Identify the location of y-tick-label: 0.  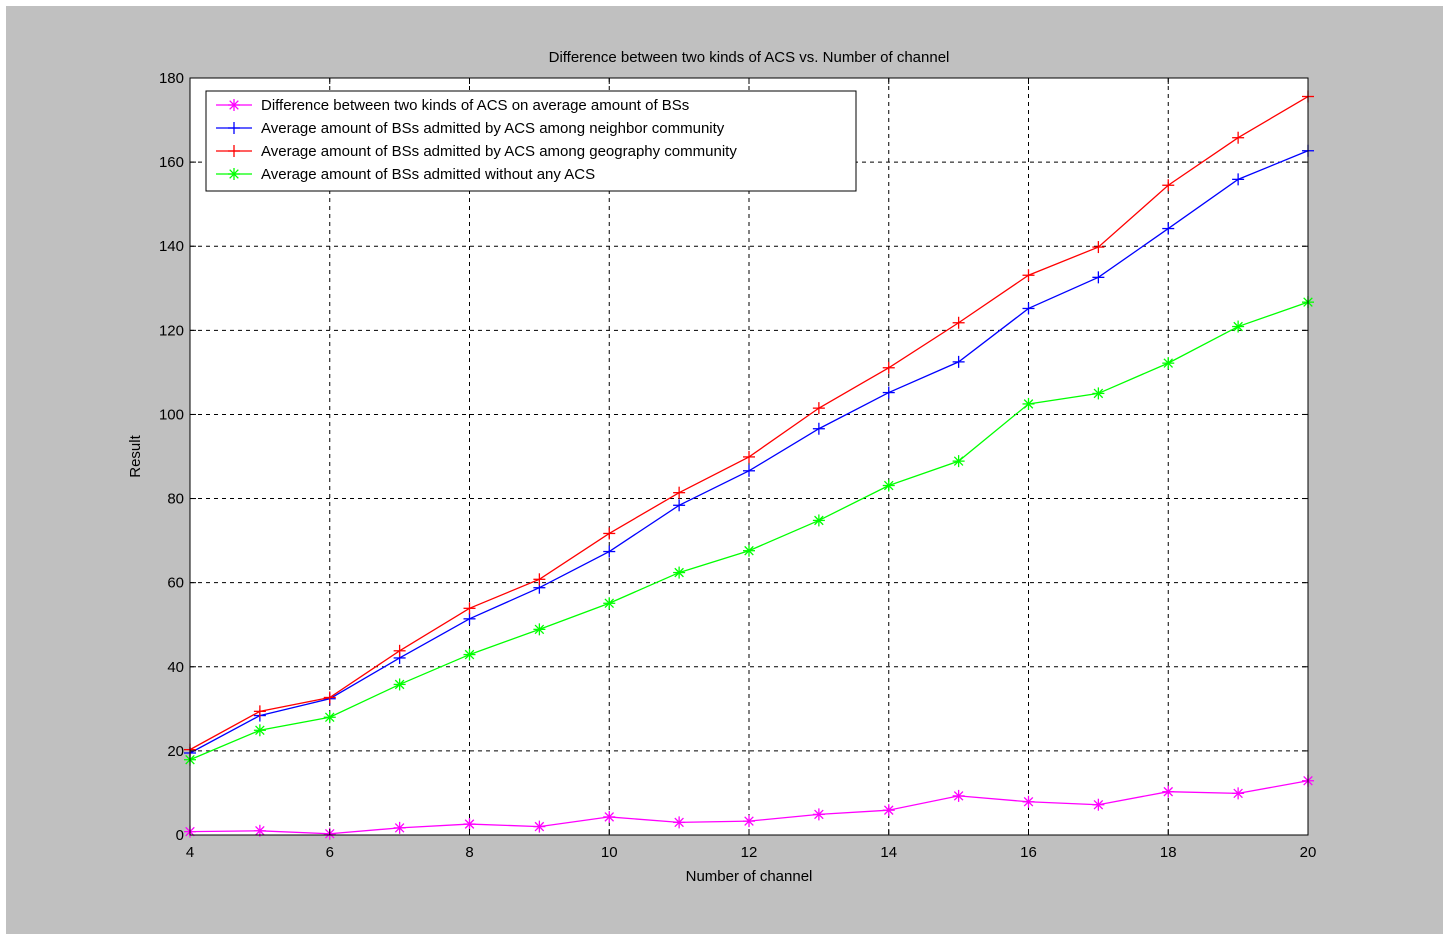
(180, 835).